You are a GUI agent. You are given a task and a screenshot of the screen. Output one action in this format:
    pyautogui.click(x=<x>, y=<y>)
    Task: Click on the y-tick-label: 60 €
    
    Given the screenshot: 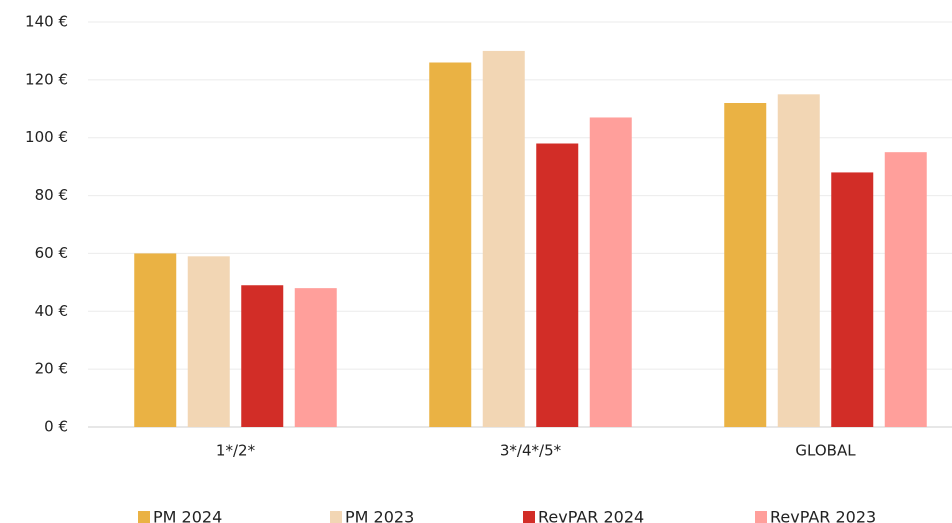 What is the action you would take?
    pyautogui.click(x=51, y=253)
    